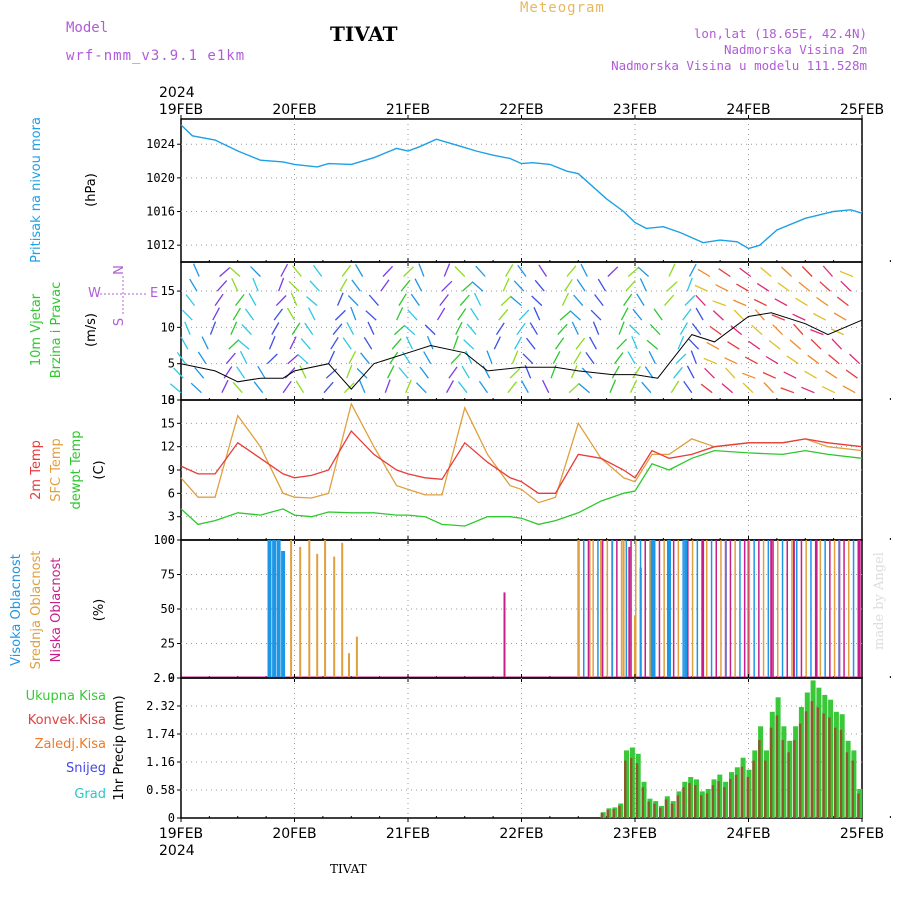  I want to click on sfc-ylabel: SFC Temp, so click(56, 470).